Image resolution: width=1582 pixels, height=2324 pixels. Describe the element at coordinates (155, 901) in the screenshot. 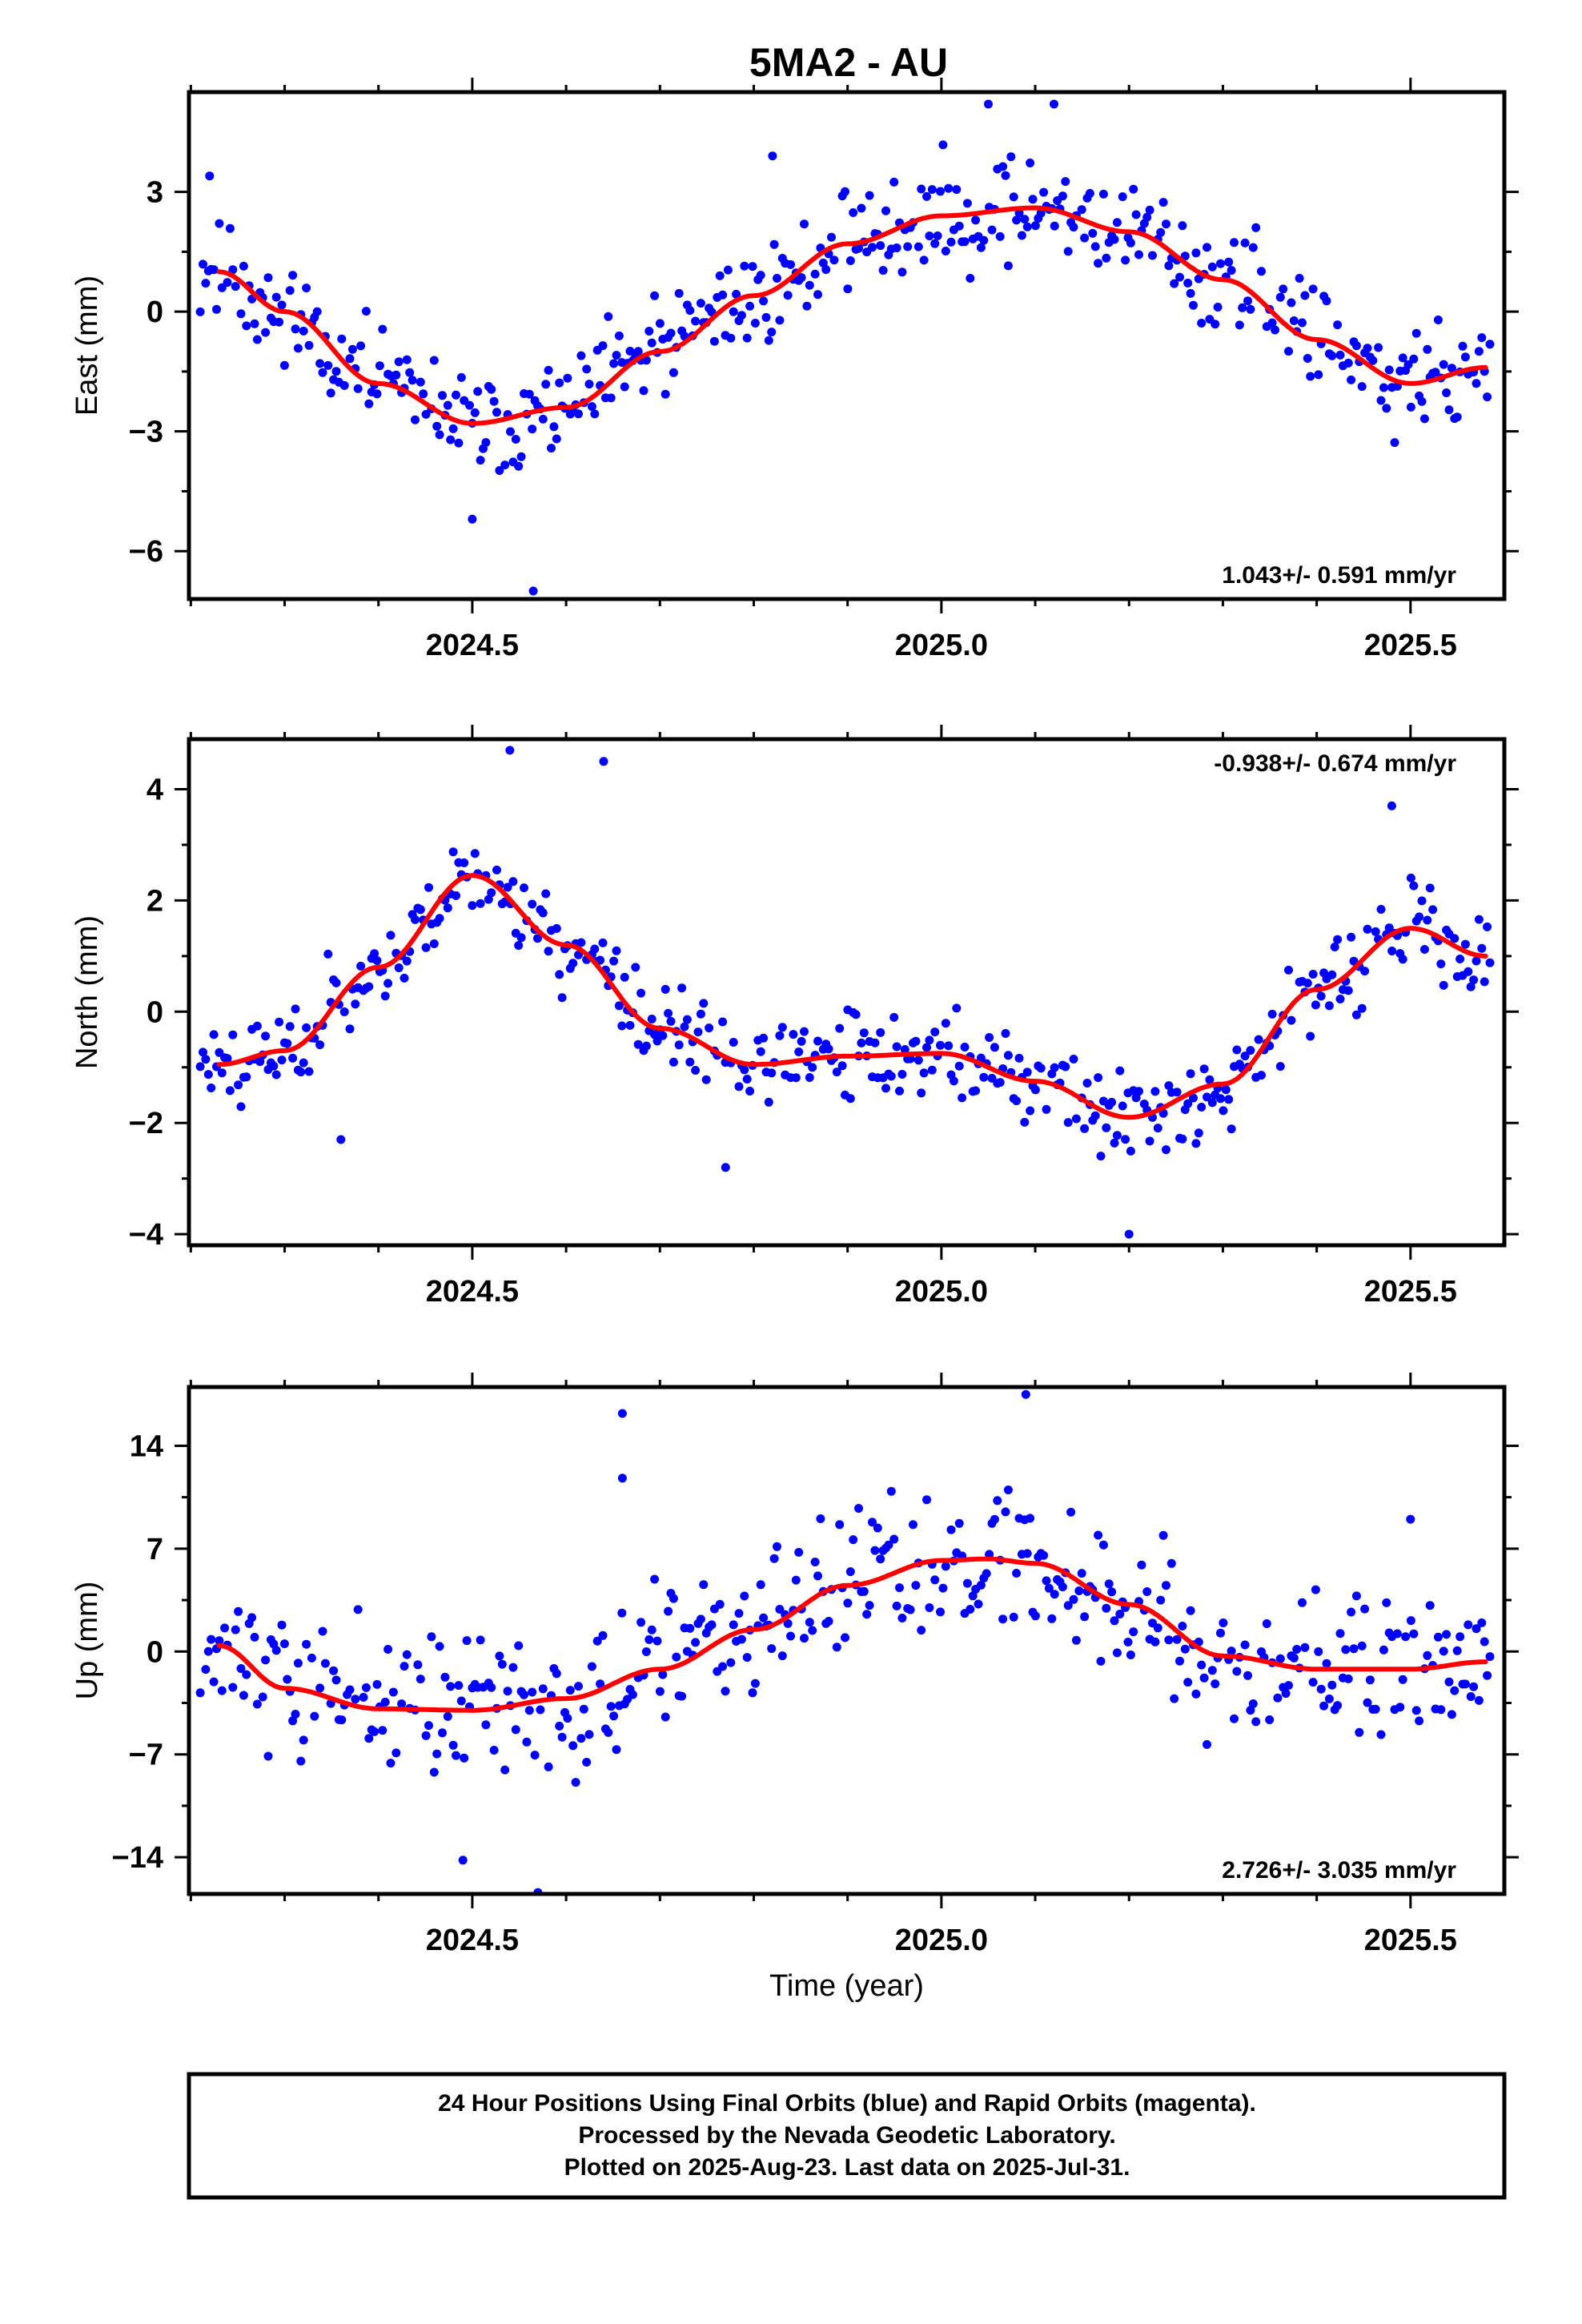

I see `y-tick-label: 2` at that location.